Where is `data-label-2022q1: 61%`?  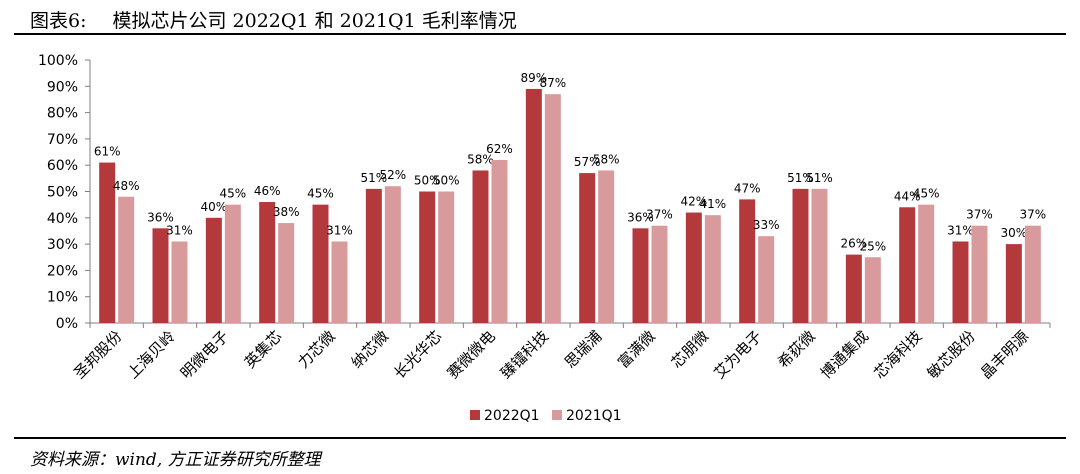
data-label-2022q1: 61% is located at coordinates (107, 152).